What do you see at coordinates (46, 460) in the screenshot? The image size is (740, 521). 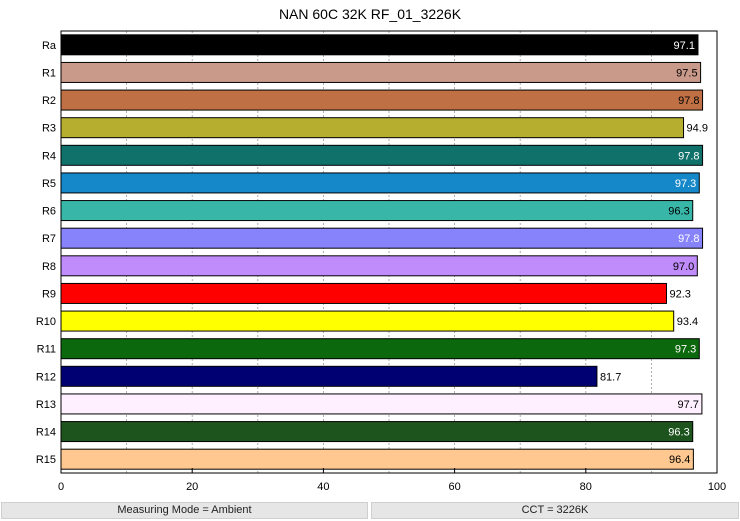 I see `category-label: R15` at bounding box center [46, 460].